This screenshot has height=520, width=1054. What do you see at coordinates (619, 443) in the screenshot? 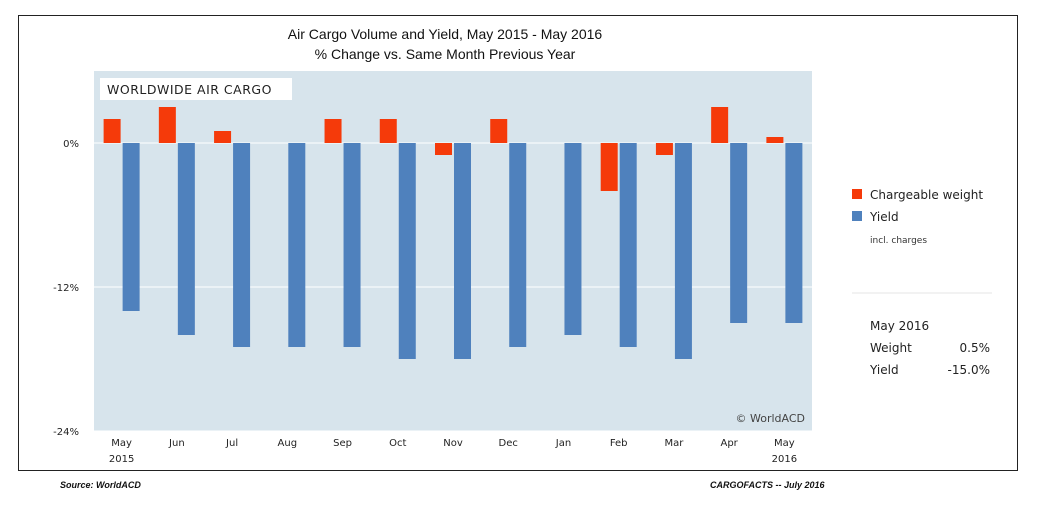
I see `x-tick-label: Feb` at bounding box center [619, 443].